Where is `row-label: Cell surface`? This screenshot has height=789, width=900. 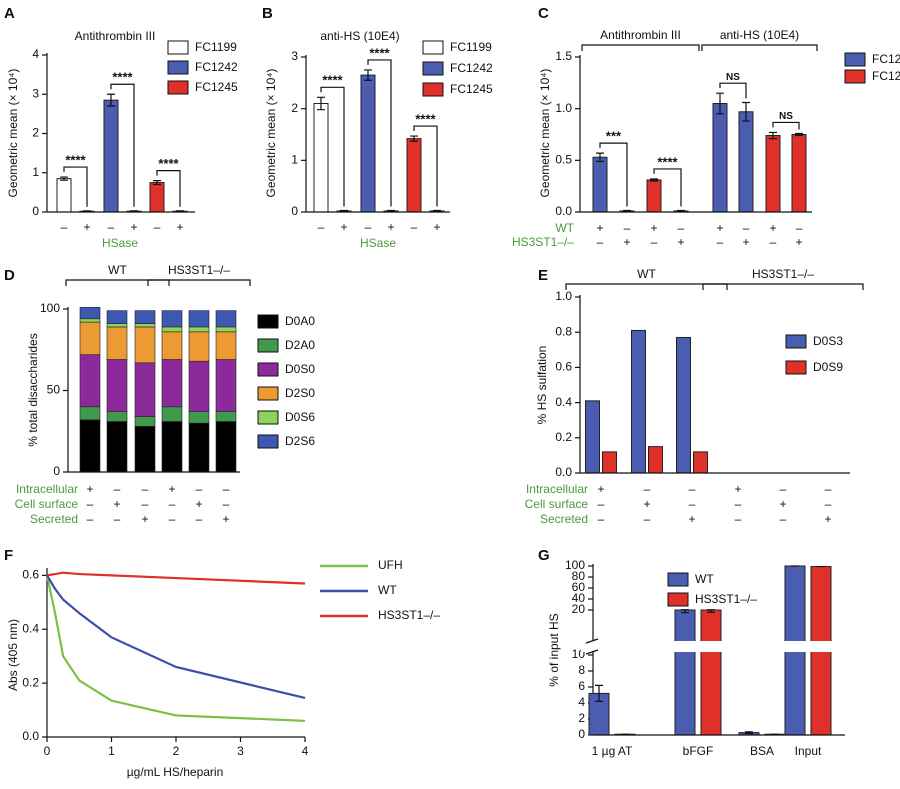
row-label: Cell surface is located at coordinates (557, 504).